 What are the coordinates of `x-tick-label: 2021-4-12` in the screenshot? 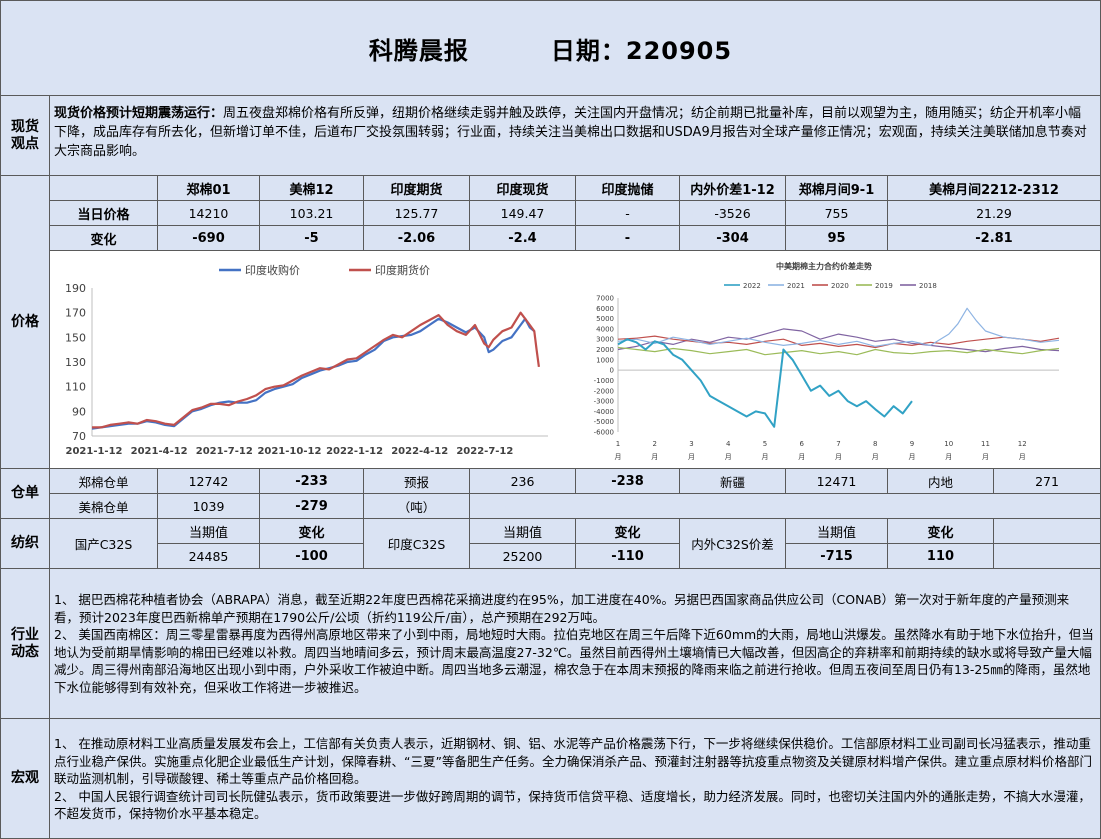 It's located at (159, 451).